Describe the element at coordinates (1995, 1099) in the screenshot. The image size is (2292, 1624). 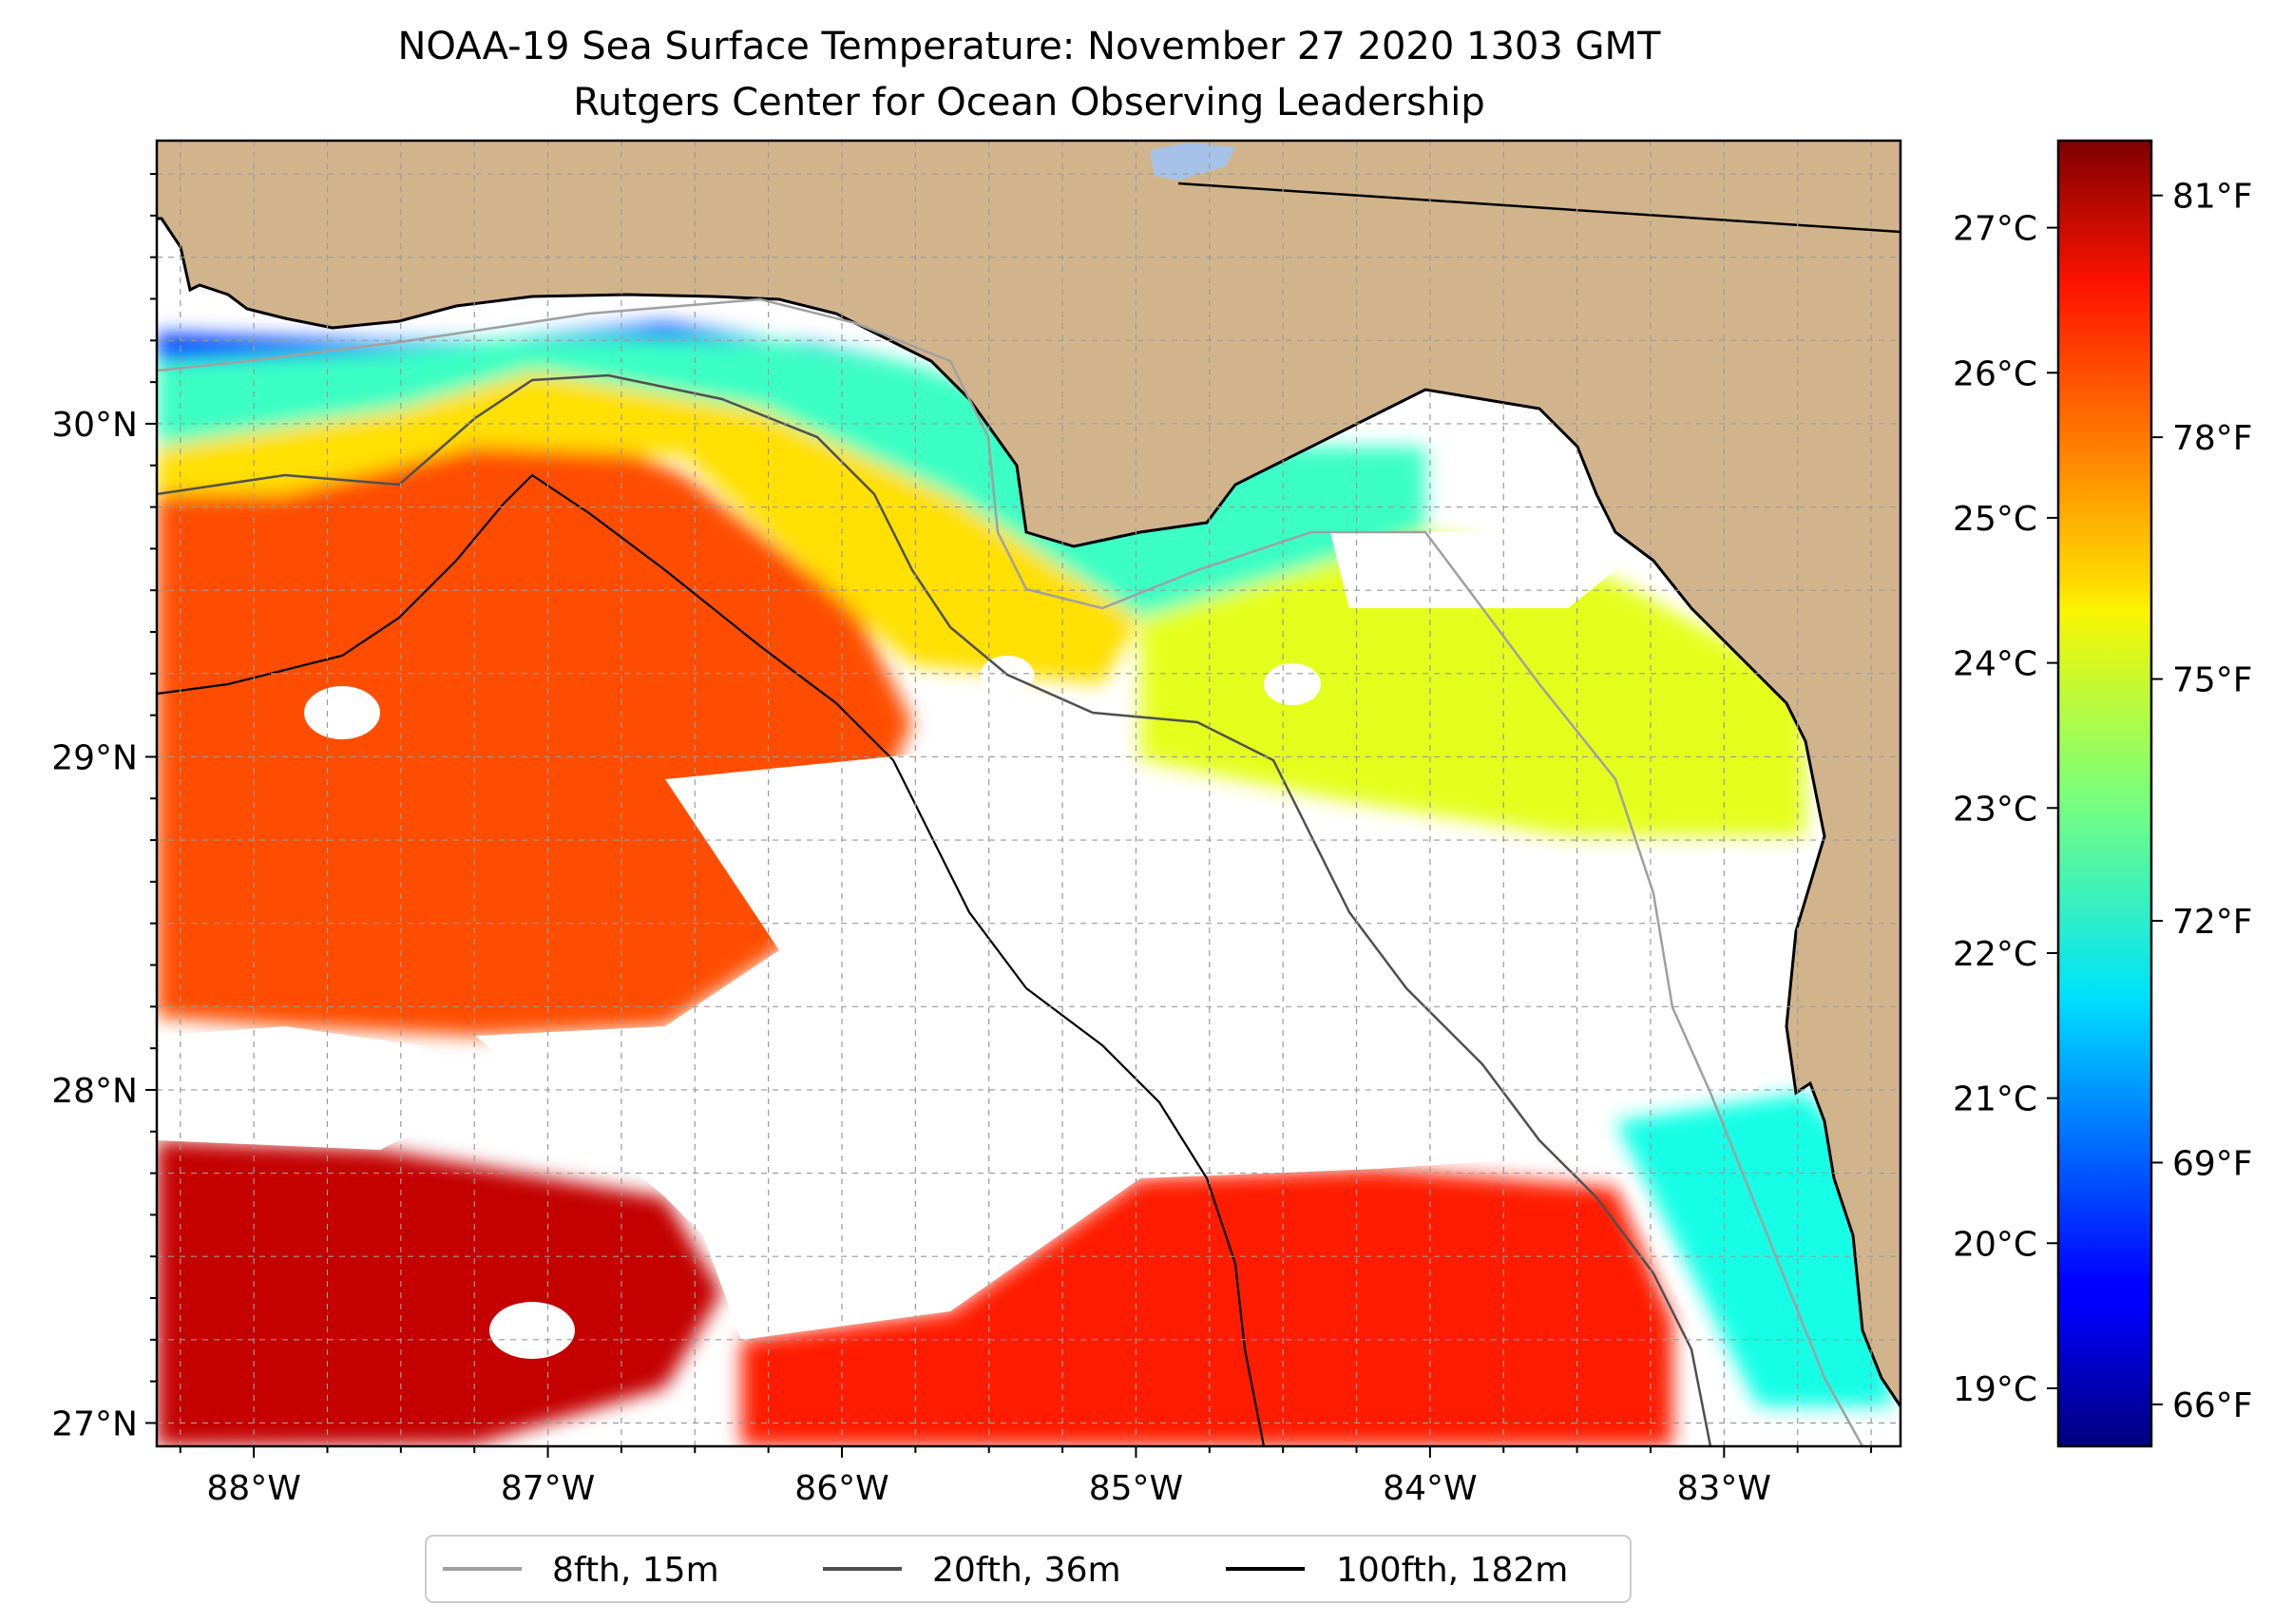
I see `colorbar-celsius-label: 21°C` at that location.